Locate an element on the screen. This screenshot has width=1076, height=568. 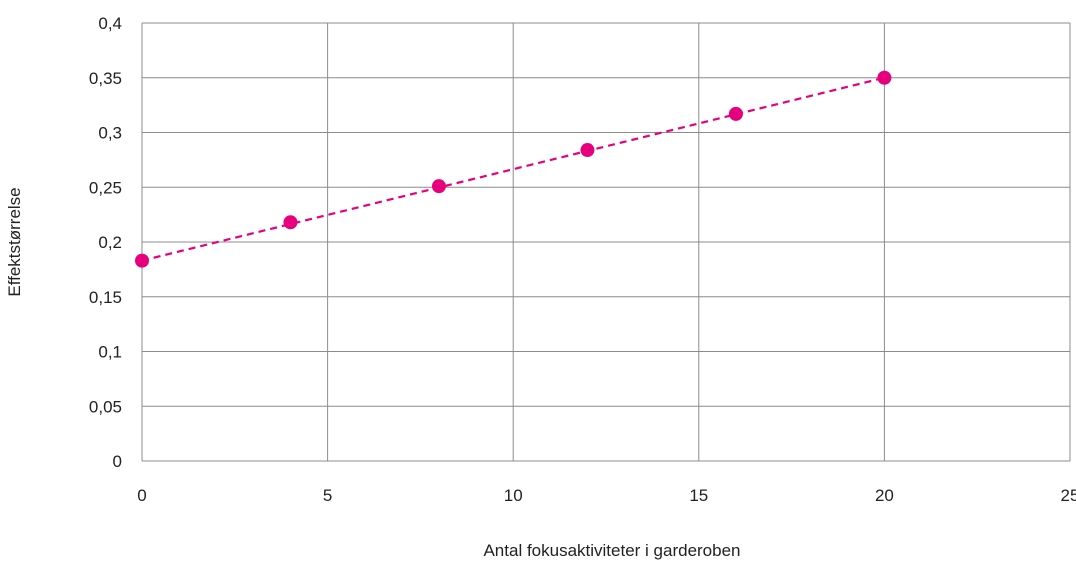
x-tick-labels: 0 5 10 15 20 25 is located at coordinates (606, 495).